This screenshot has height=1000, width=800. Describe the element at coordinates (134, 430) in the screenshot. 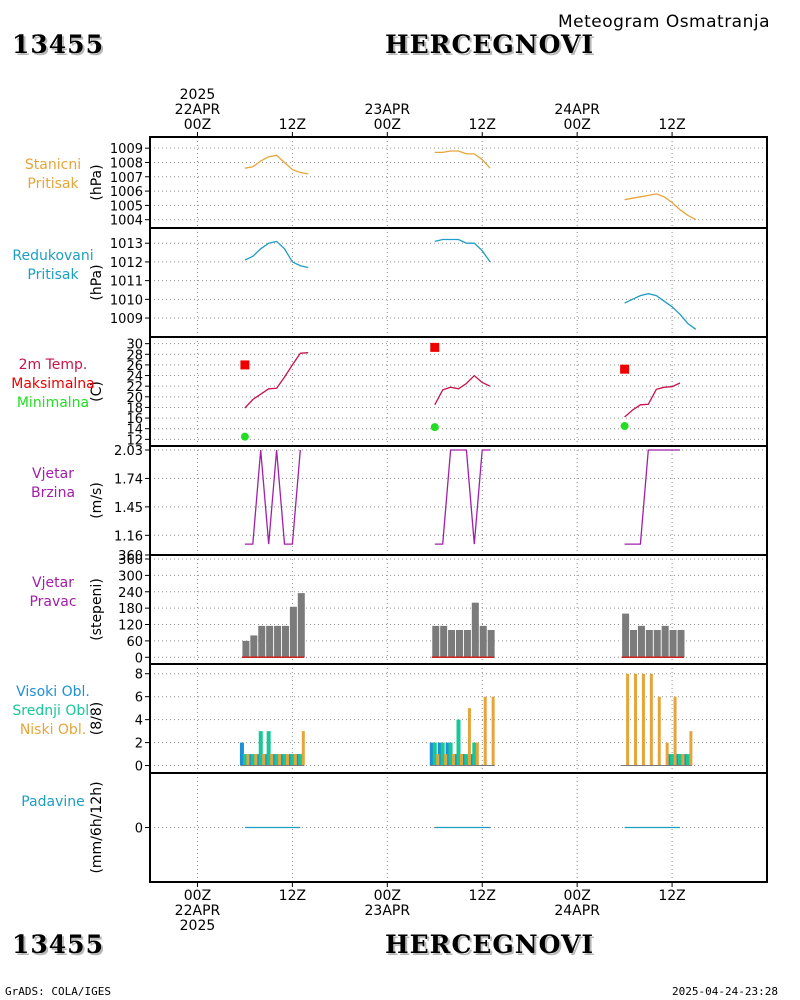

I see `y-tick-label: 14` at that location.